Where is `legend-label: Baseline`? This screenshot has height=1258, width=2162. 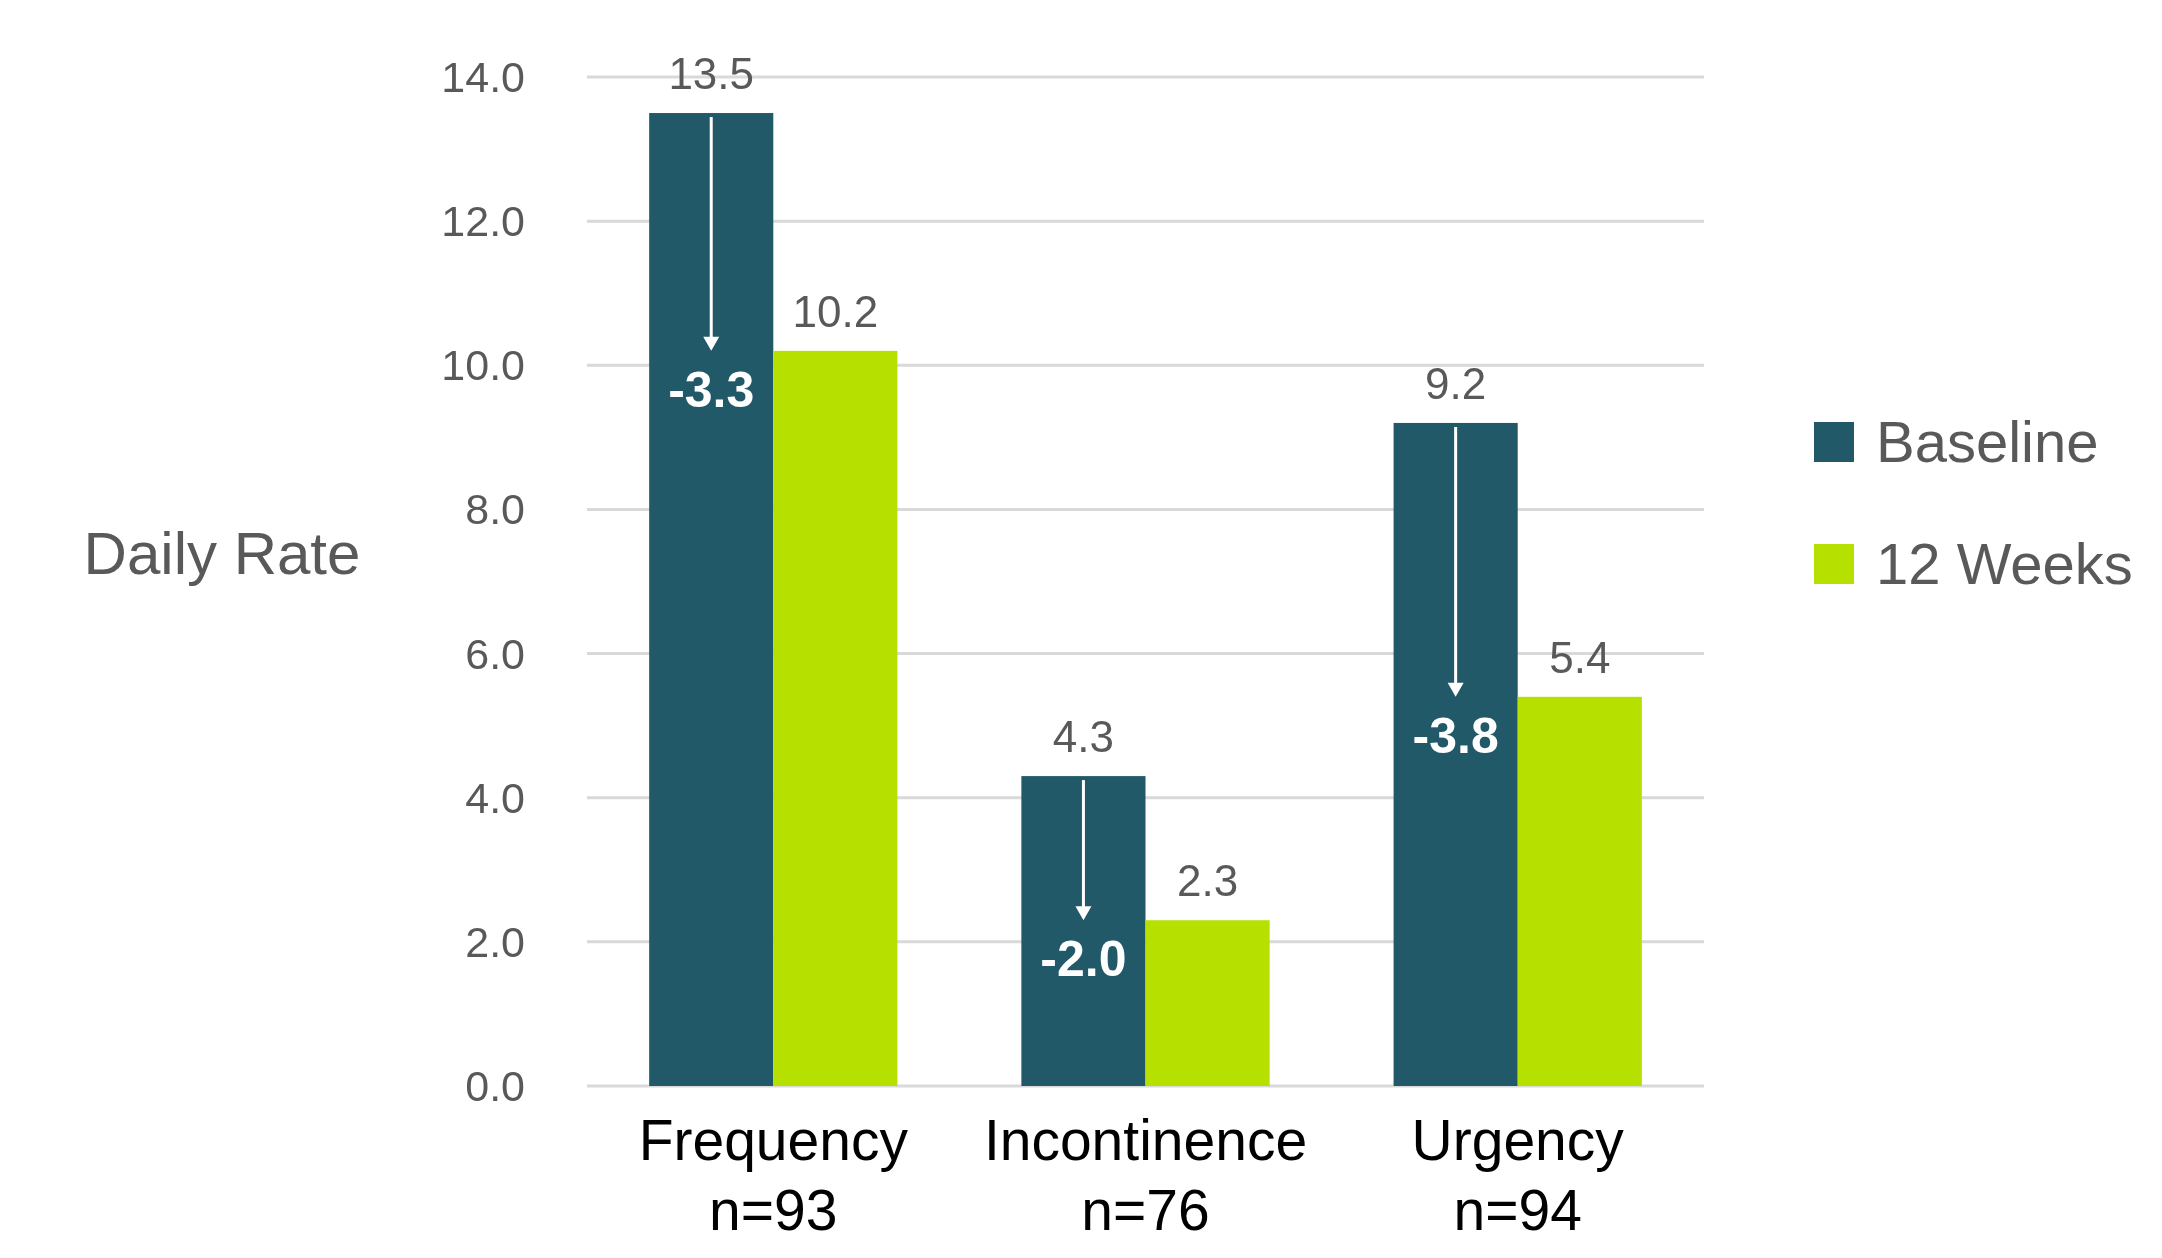 legend-label: Baseline is located at coordinates (1987, 442).